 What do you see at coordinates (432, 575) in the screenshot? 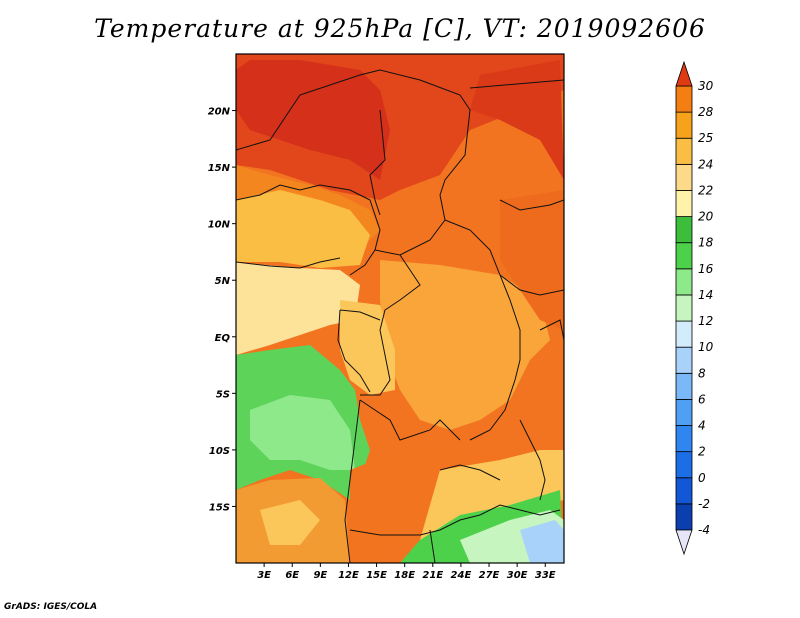
I see `lon-tick-label: 21E` at bounding box center [432, 575].